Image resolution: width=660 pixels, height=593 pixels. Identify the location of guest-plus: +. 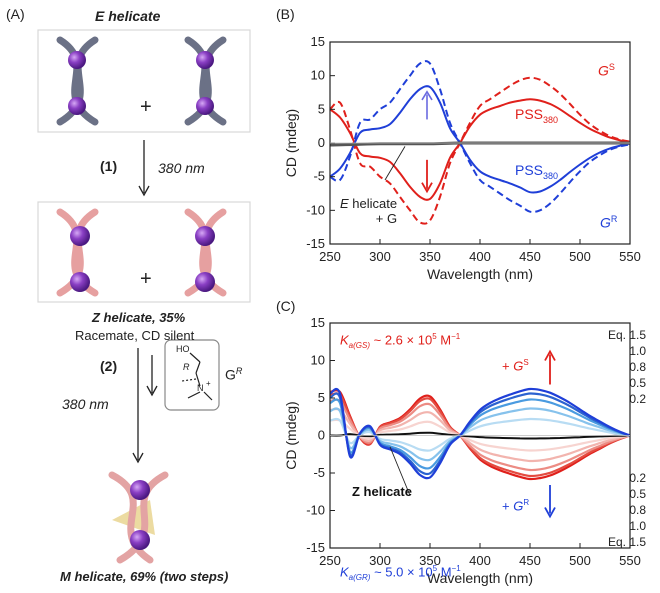
(208, 383).